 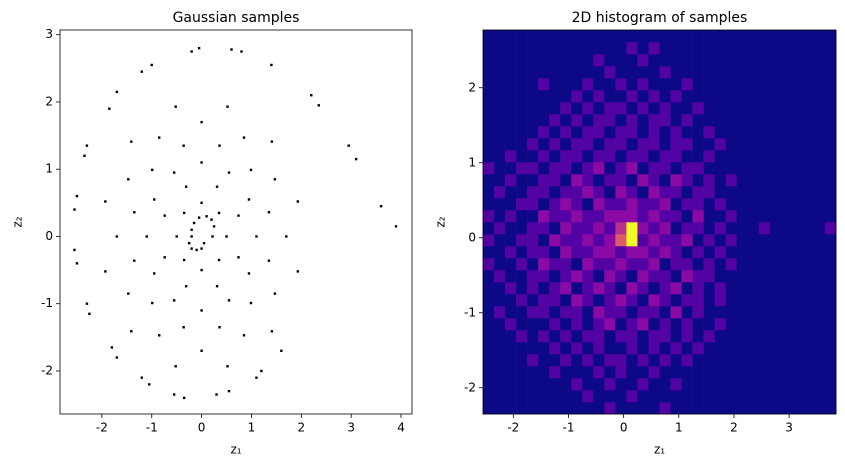 I want to click on y-tick-label: -2, so click(x=470, y=387).